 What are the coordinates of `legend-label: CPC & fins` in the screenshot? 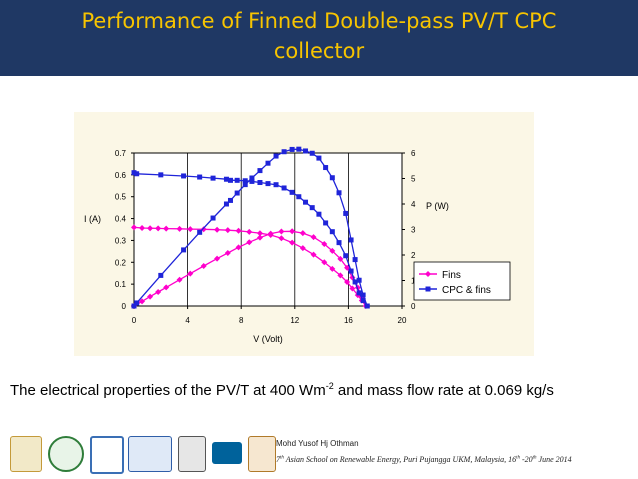 It's located at (466, 290).